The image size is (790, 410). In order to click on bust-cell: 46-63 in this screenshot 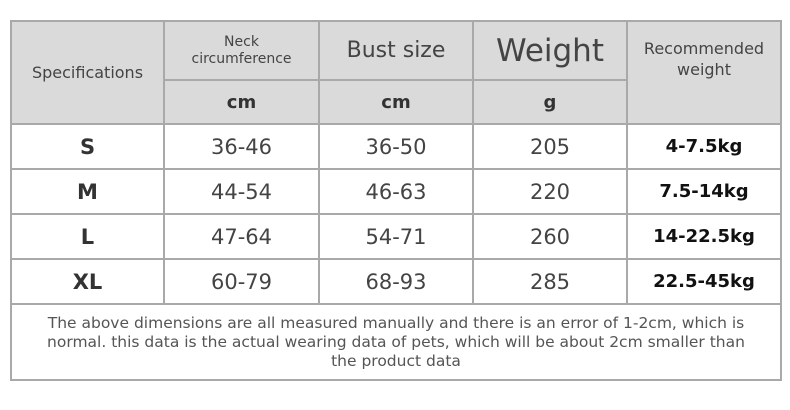, I will do `click(396, 191)`.